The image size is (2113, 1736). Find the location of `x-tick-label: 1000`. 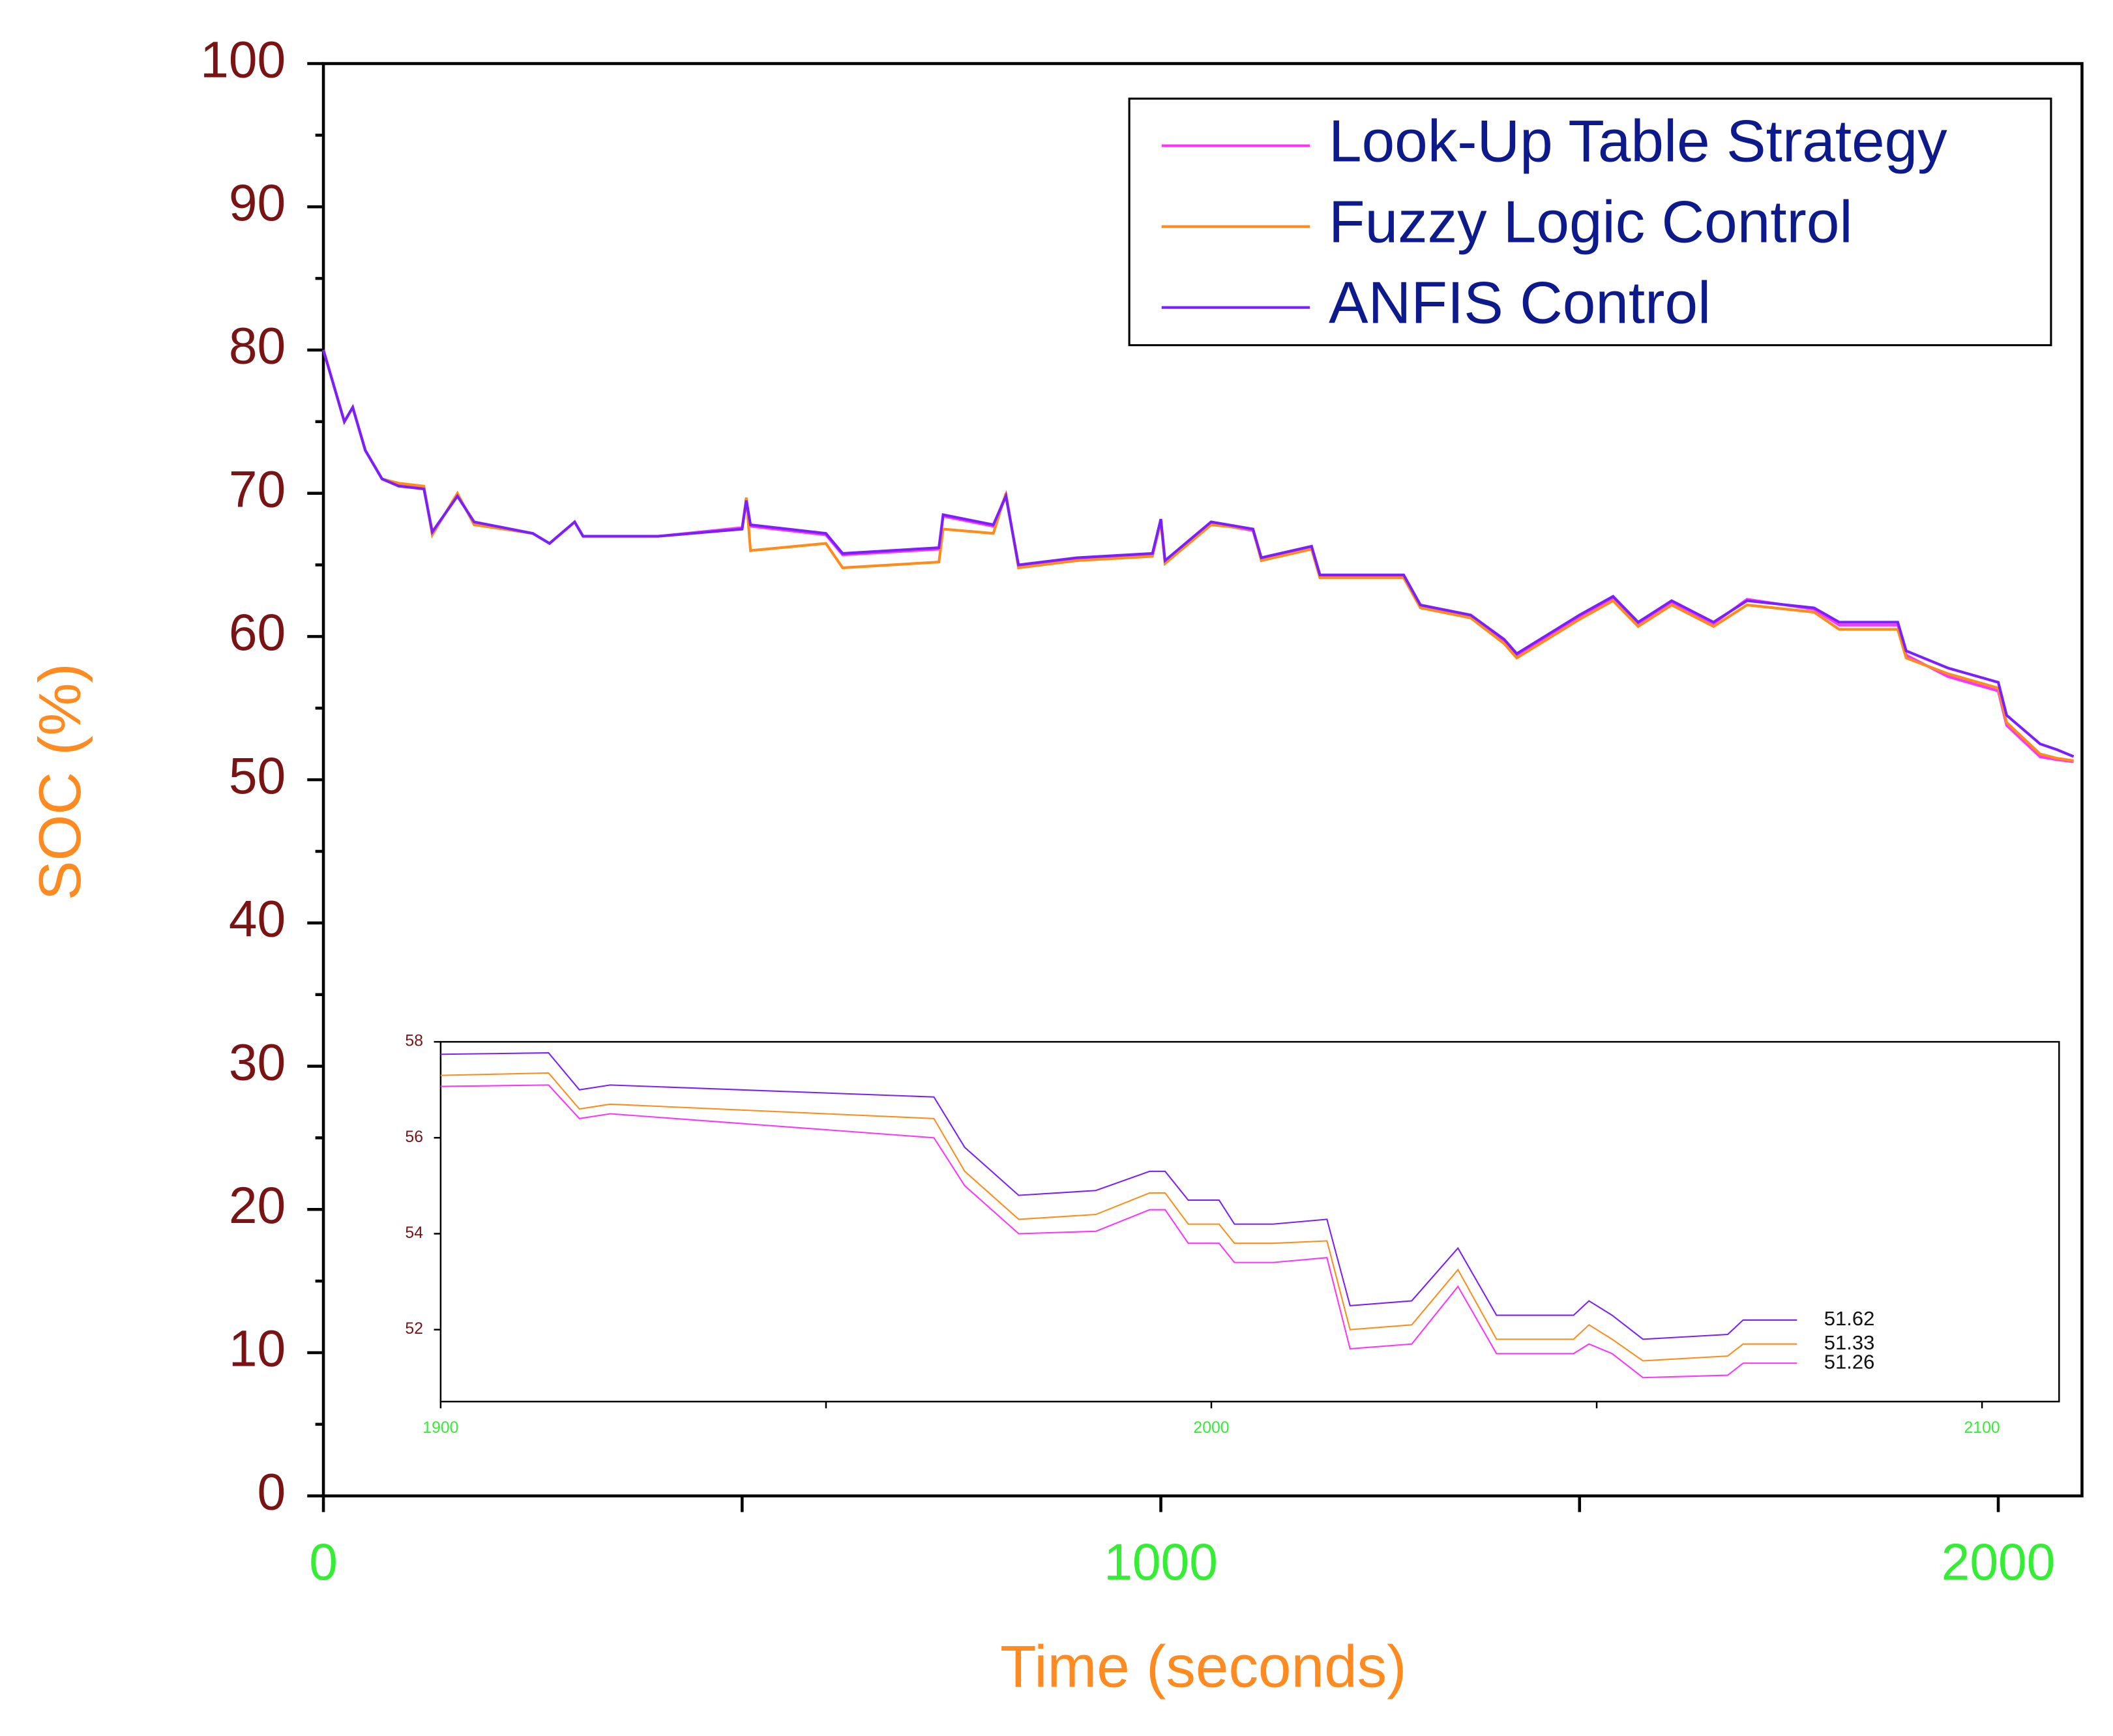

x-tick-label: 1000 is located at coordinates (1161, 1562).